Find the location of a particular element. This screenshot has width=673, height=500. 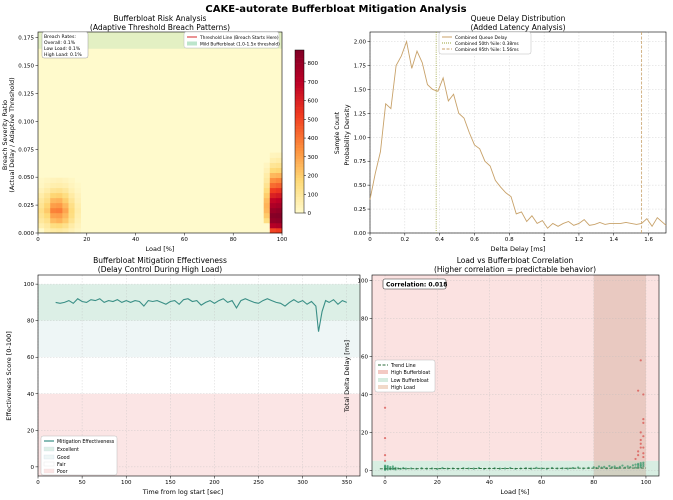

y-tick-label-0: 0.000 is located at coordinates (26, 234).